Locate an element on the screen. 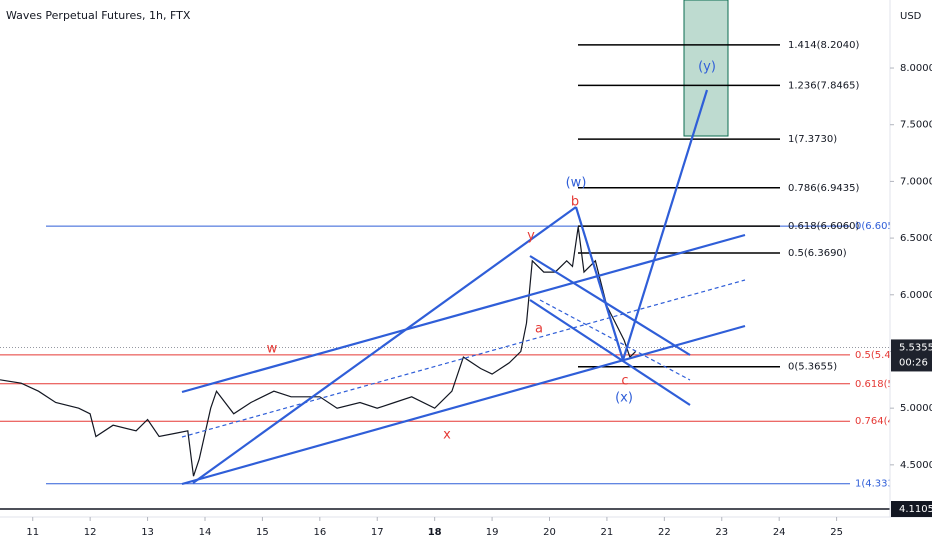 This screenshot has height=550, width=932. wave-label: c is located at coordinates (624, 381).